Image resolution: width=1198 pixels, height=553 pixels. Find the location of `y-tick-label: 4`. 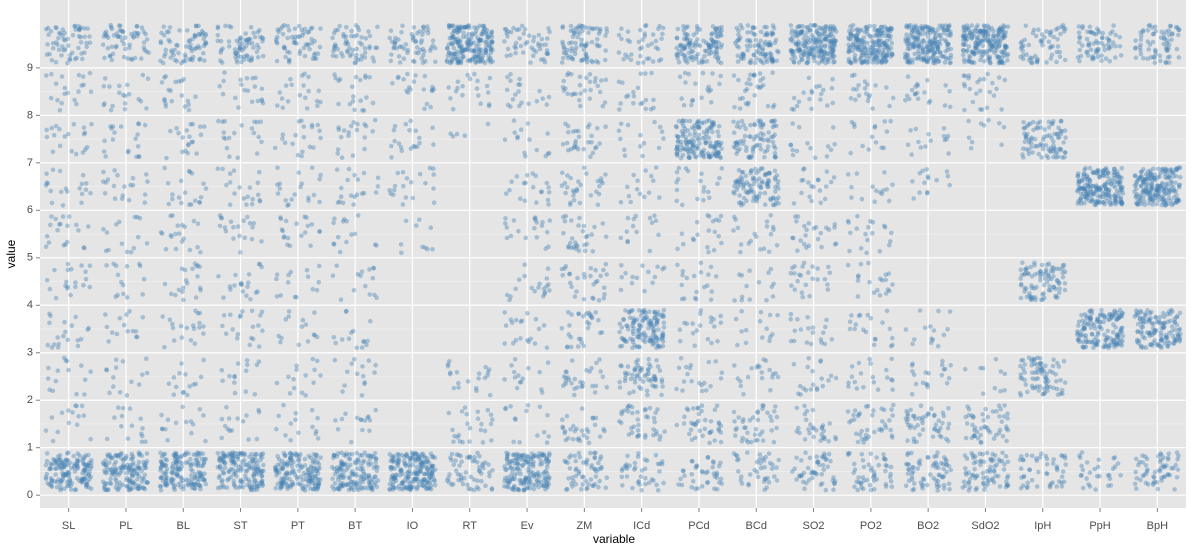

y-tick-label: 4 is located at coordinates (30, 305).